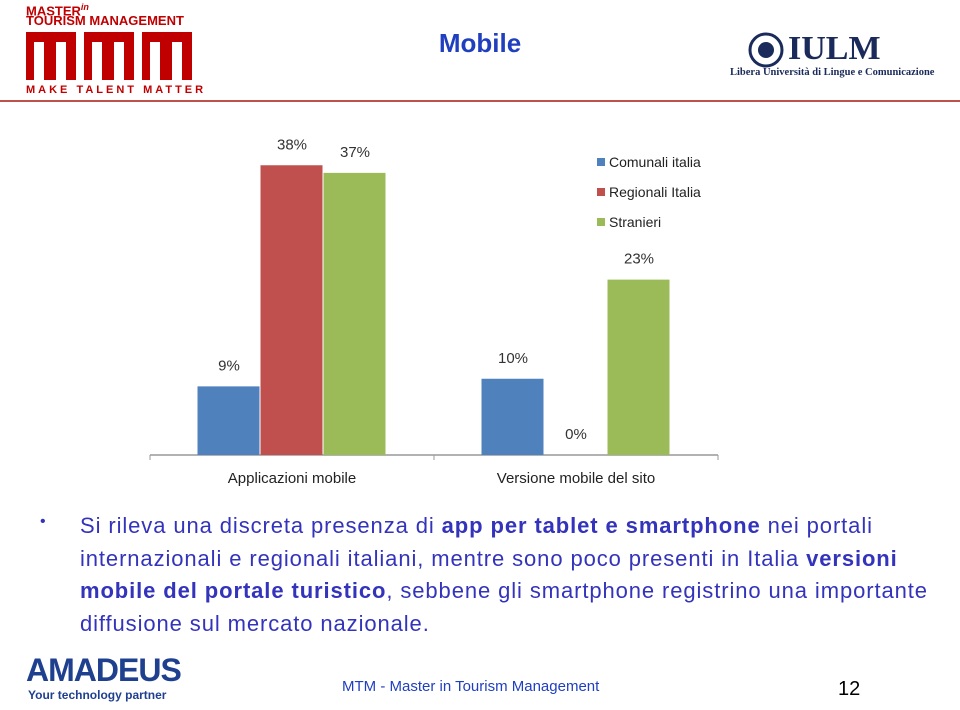  Describe the element at coordinates (576, 478) in the screenshot. I see `x-tick-label: Versione mobile del sito` at that location.